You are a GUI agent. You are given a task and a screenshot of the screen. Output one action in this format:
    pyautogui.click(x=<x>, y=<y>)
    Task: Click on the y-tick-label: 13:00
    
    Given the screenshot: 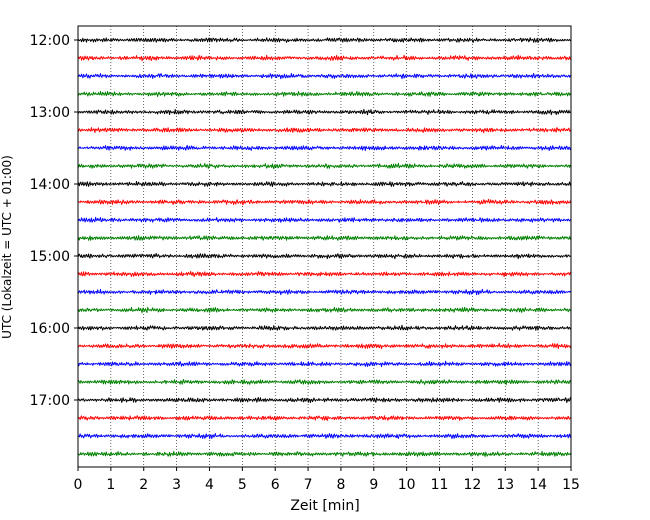 What is the action you would take?
    pyautogui.click(x=50, y=113)
    